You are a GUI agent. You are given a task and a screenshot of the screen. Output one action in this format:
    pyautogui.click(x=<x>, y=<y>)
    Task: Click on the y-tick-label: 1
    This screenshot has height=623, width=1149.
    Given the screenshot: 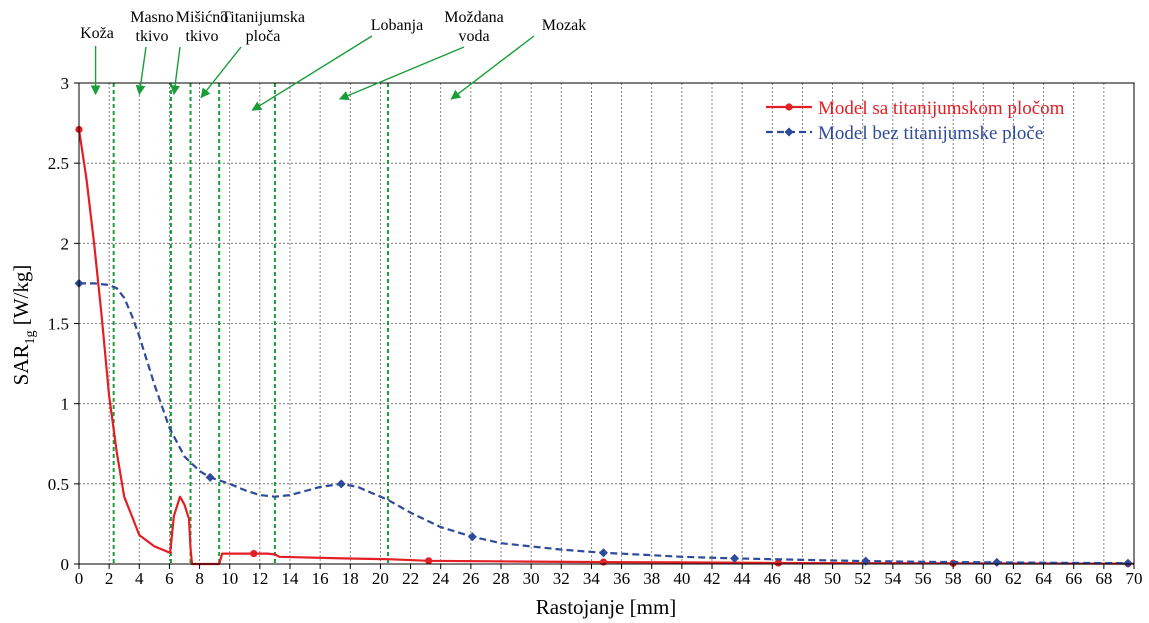 What is the action you would take?
    pyautogui.click(x=65, y=404)
    